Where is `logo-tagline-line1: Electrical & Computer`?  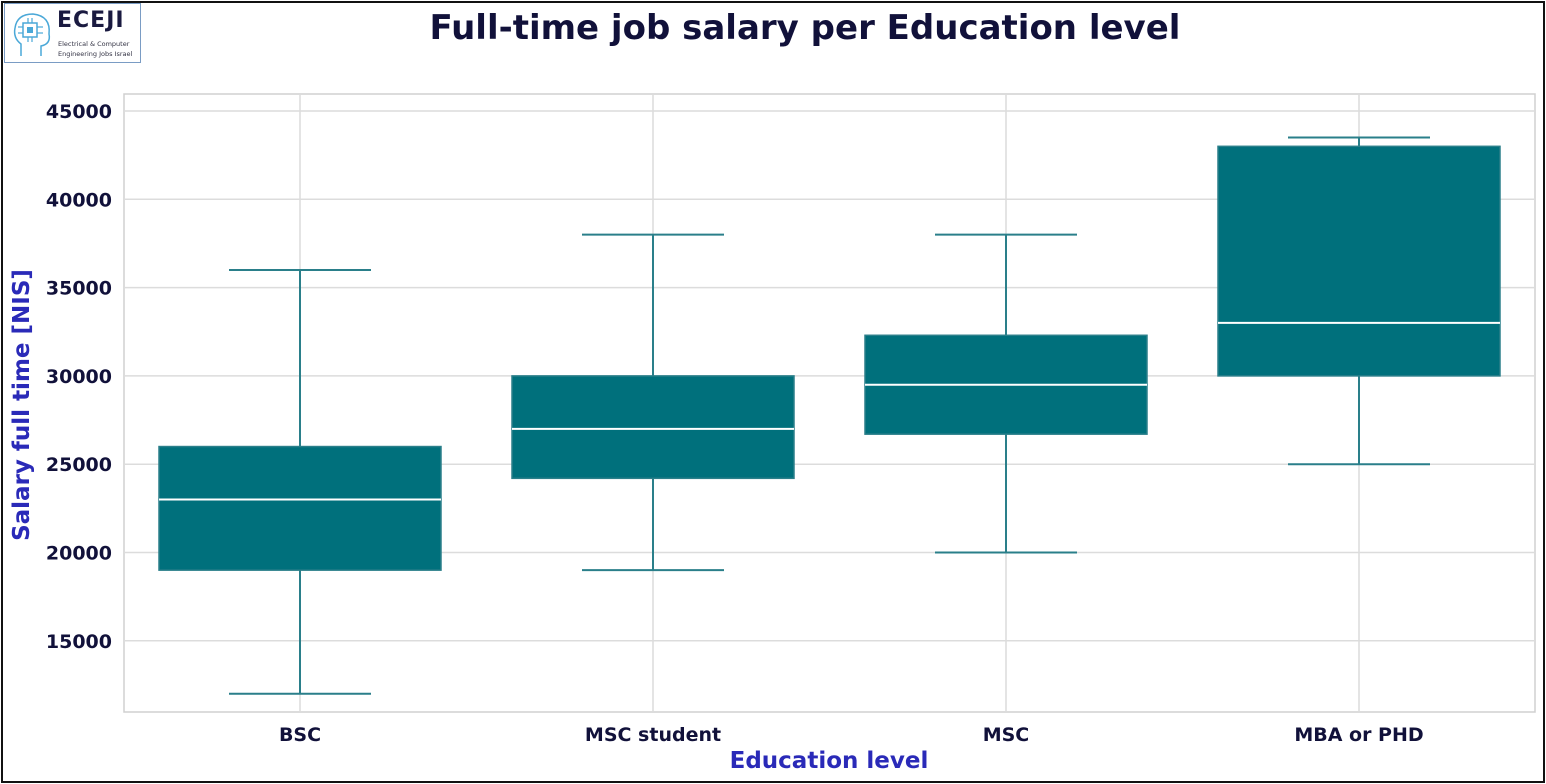
logo-tagline-line1: Electrical & Computer is located at coordinates (94, 44).